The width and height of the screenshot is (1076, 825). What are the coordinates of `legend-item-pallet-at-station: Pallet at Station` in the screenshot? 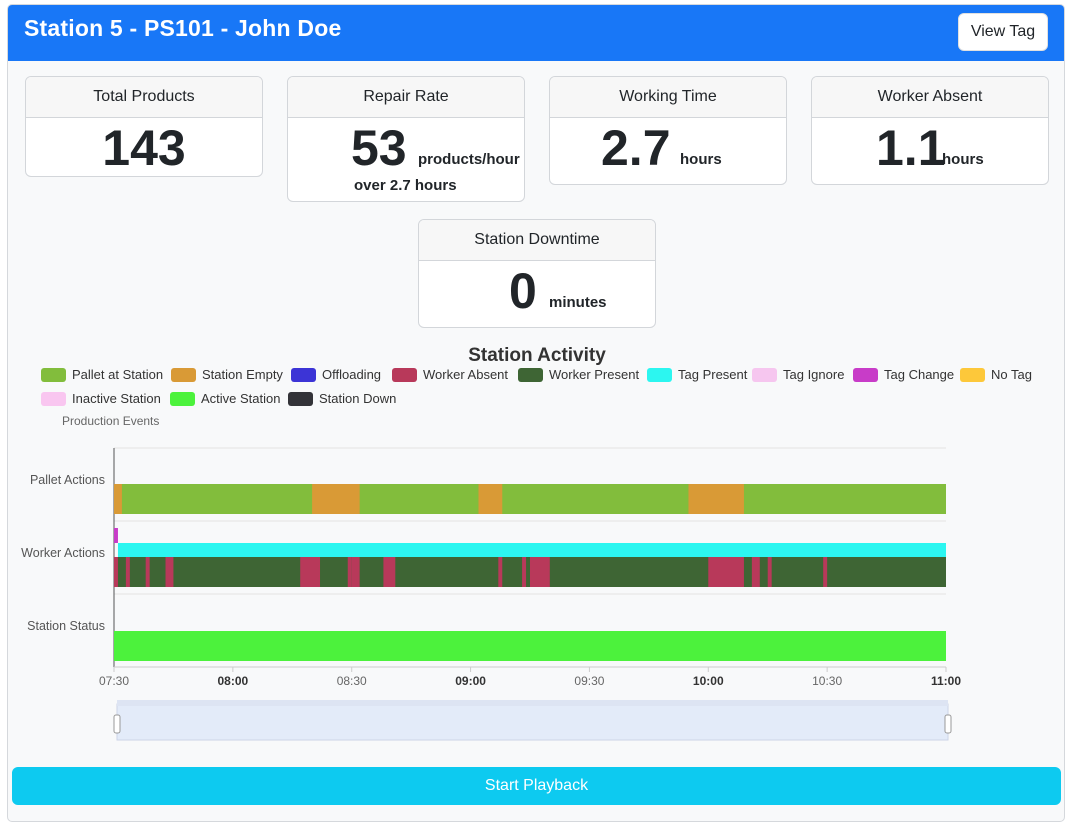 It's located at (102, 374).